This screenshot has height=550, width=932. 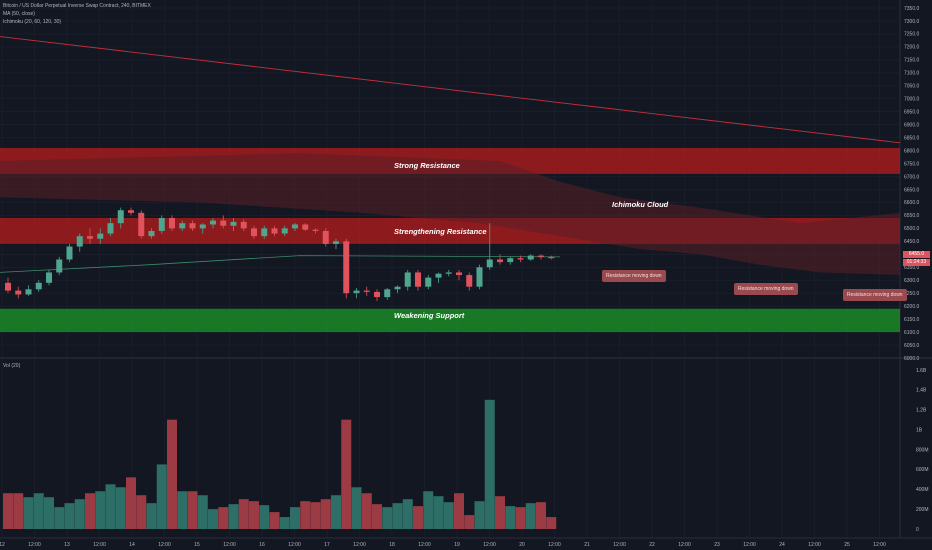 I want to click on time-tick-label: 25, so click(x=847, y=545).